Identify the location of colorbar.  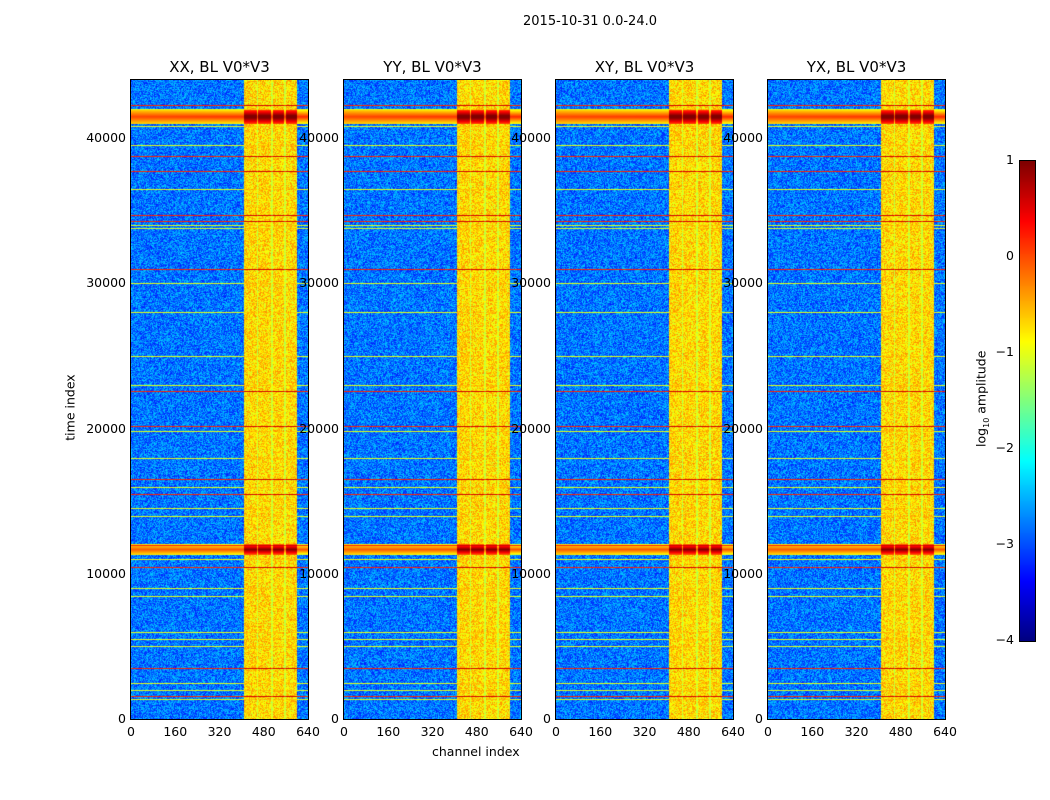
(1027, 401).